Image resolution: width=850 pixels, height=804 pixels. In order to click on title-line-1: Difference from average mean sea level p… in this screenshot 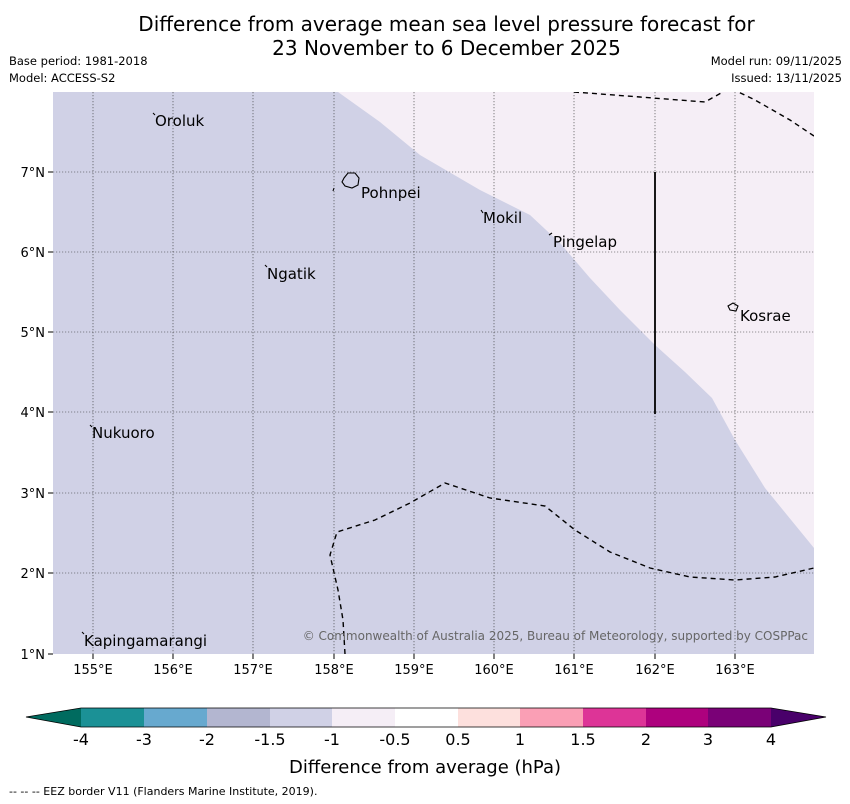, I will do `click(446, 24)`.